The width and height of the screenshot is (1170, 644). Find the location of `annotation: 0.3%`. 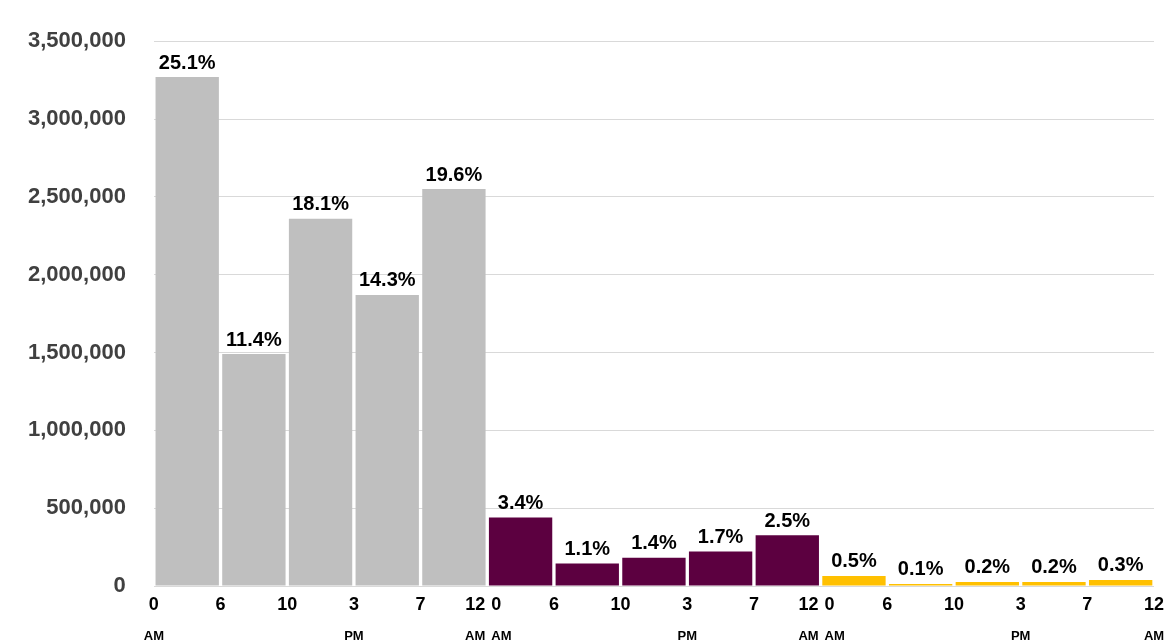

annotation: 0.3% is located at coordinates (1120, 564).